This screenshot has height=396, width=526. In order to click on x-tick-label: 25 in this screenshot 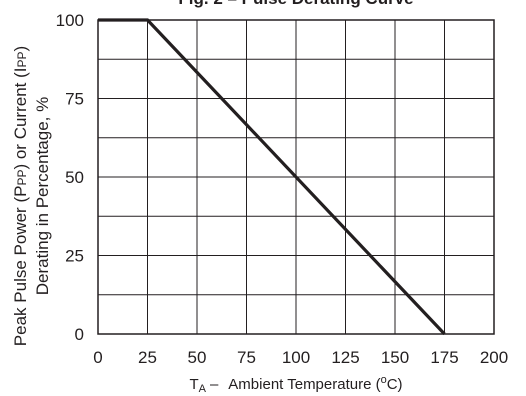, I will do `click(147, 357)`.